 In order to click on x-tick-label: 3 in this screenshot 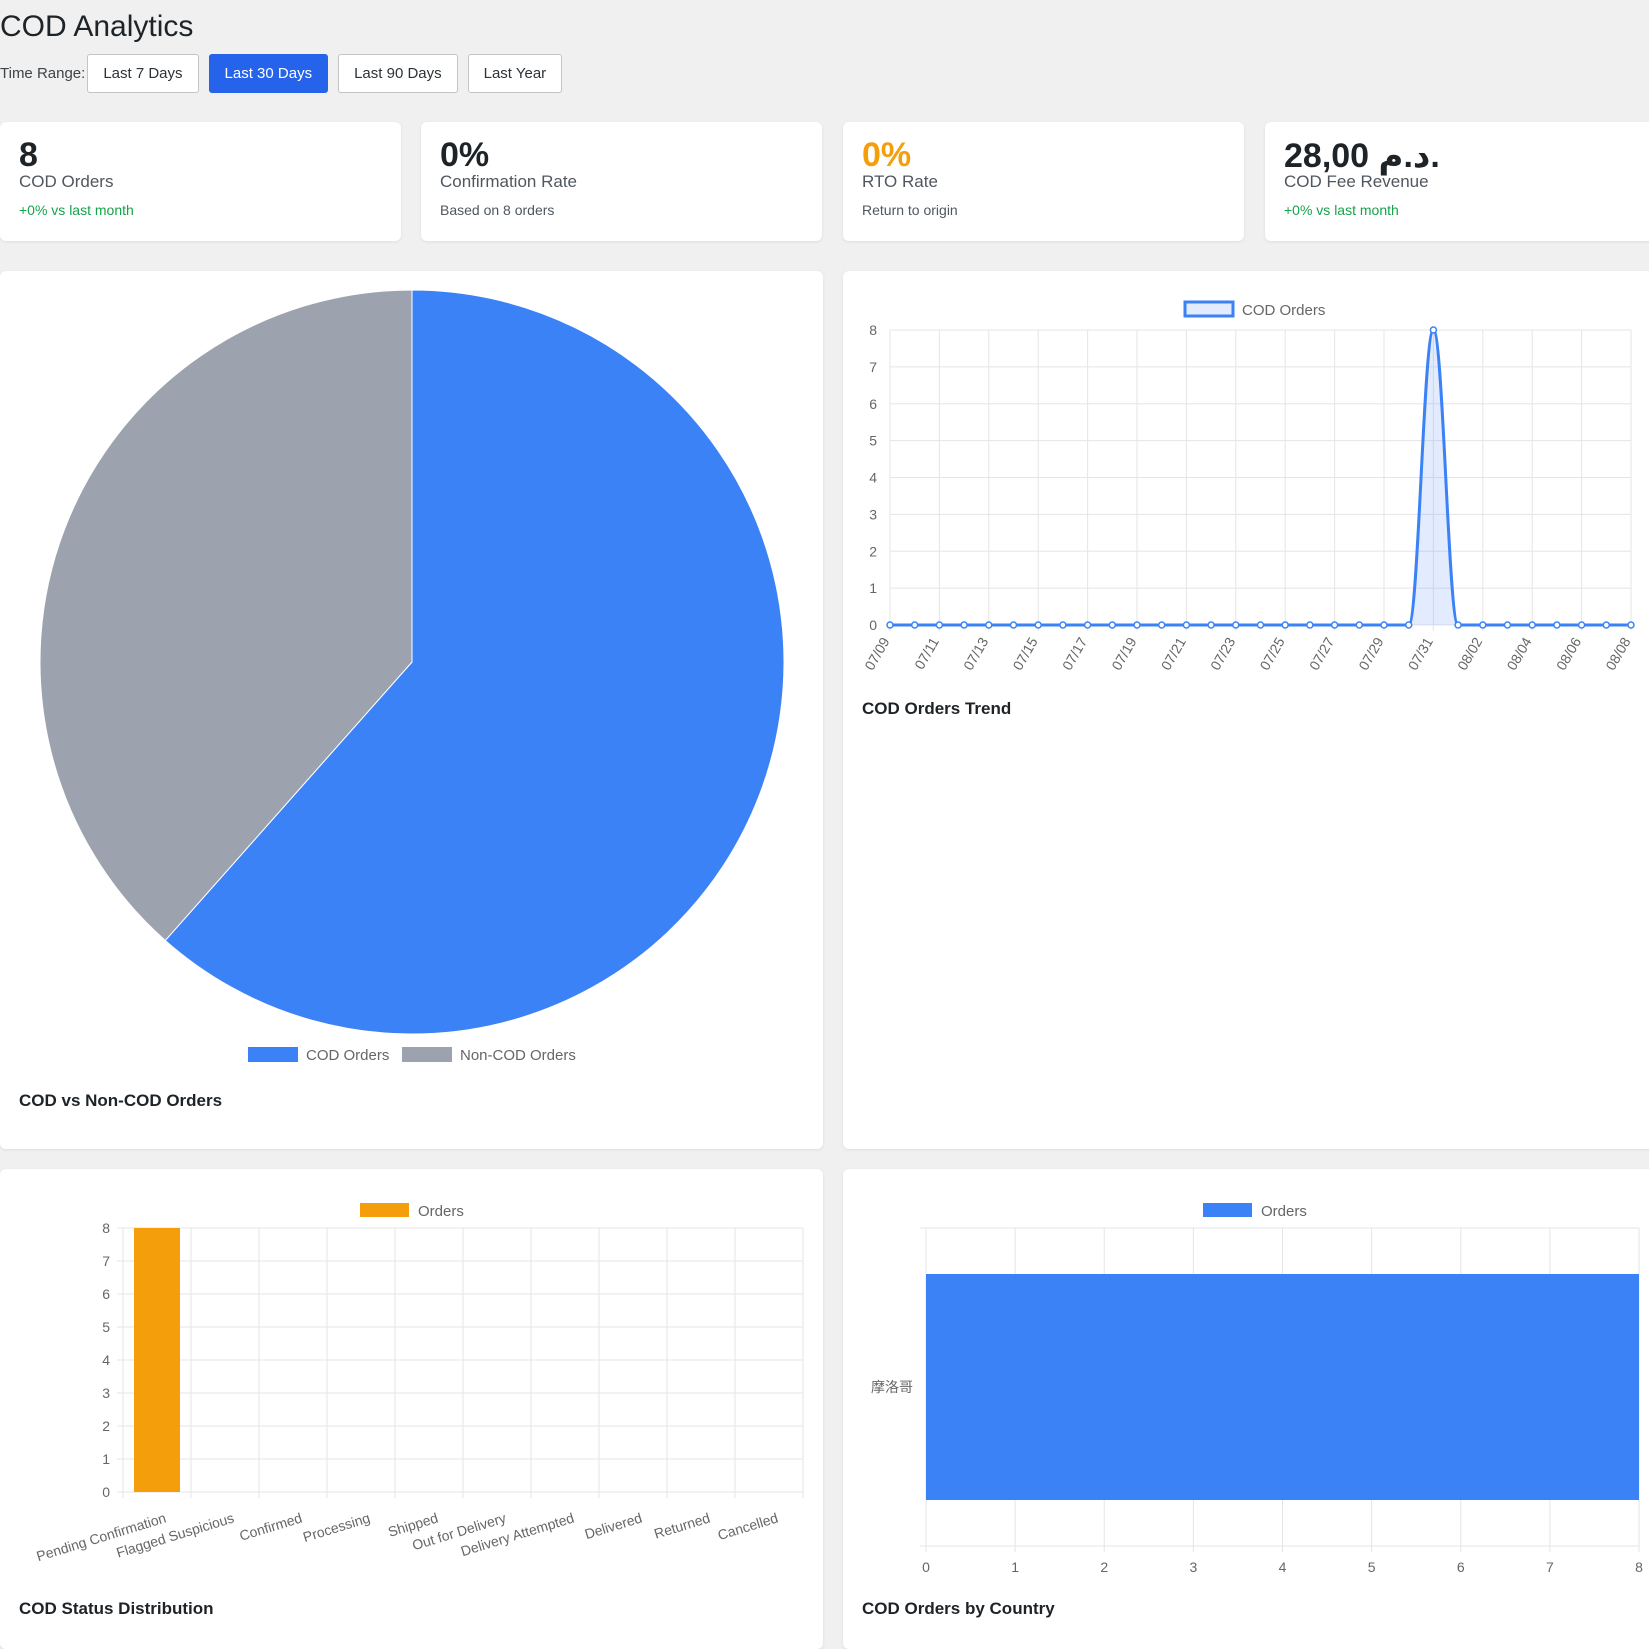, I will do `click(1193, 1567)`.